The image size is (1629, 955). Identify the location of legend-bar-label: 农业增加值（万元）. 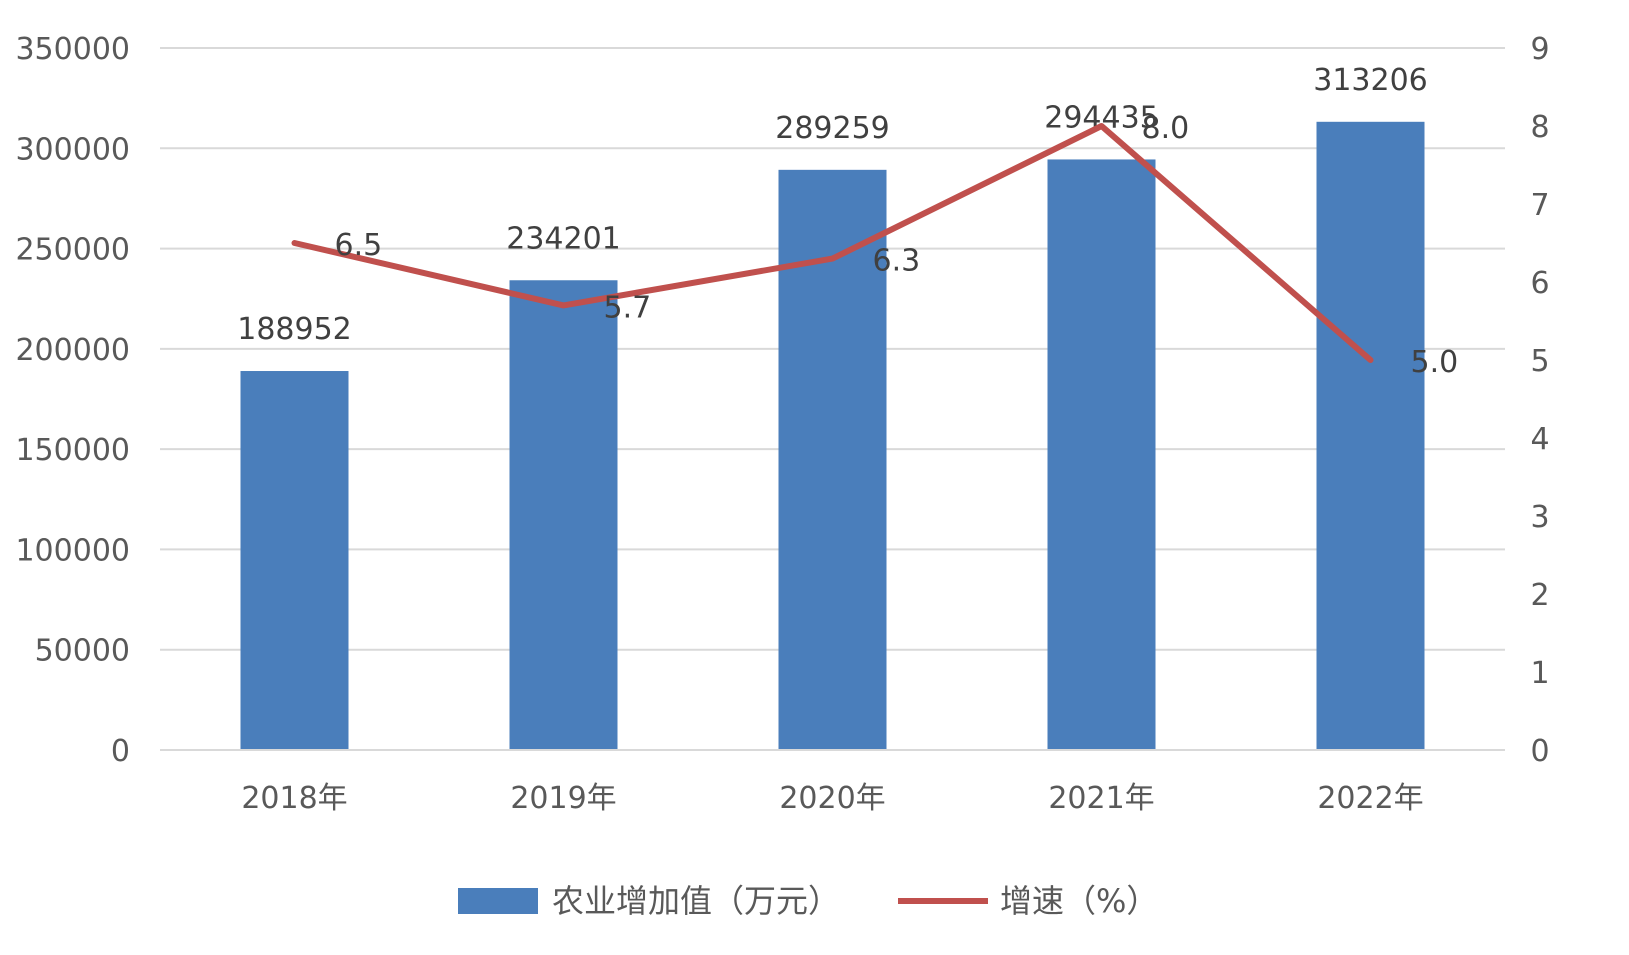
(696, 901).